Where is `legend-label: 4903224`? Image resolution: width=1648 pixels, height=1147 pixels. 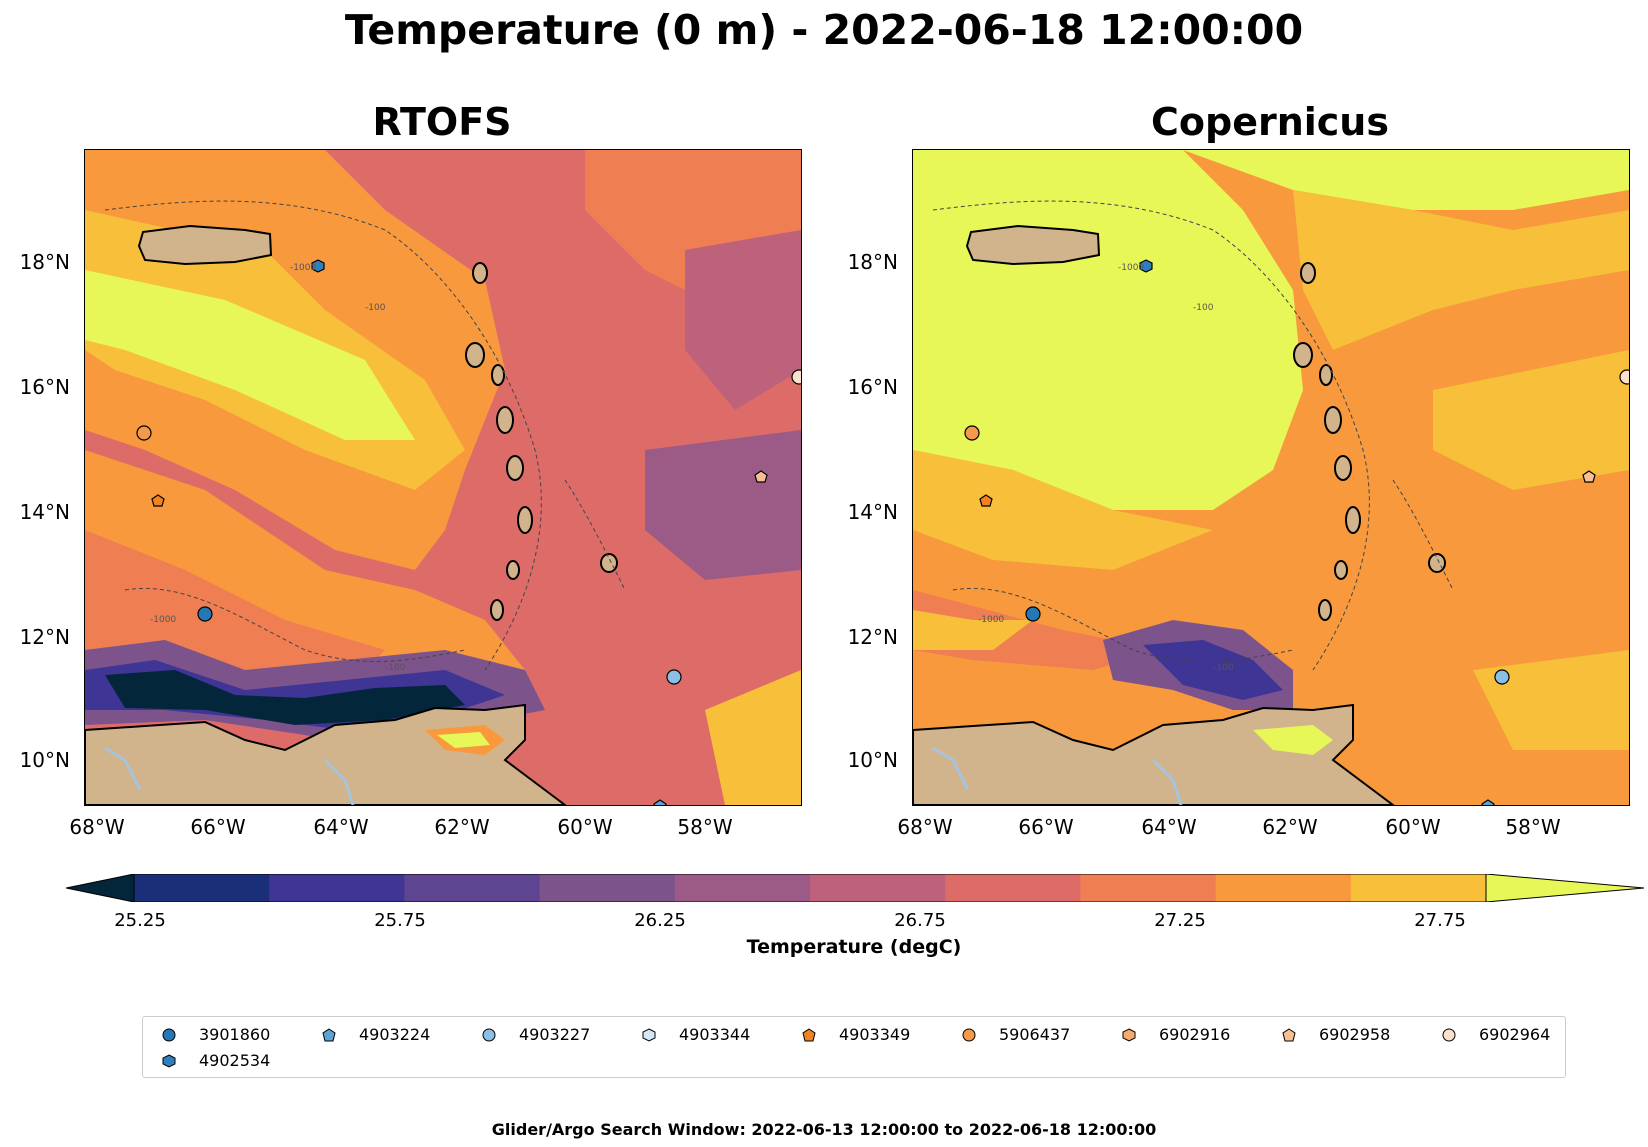
legend-label: 4903224 is located at coordinates (395, 1034).